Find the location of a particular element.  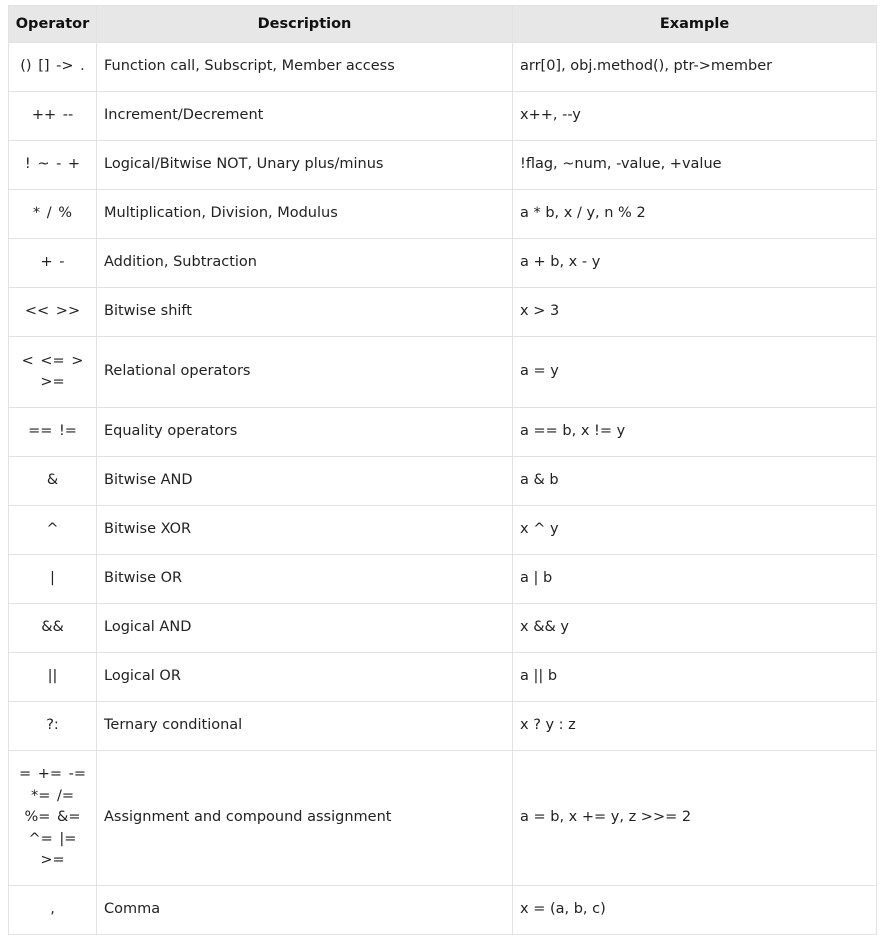

description-cell: Multiplication, Division, Modulus is located at coordinates (304, 214).